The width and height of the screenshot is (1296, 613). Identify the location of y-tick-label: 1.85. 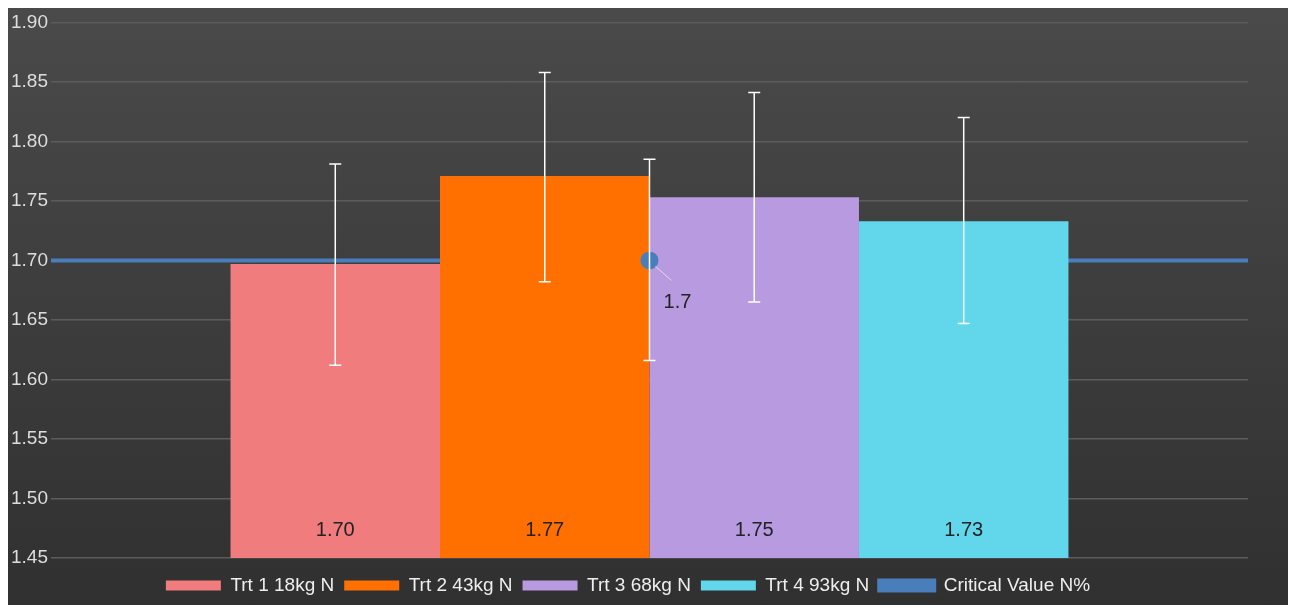
(29, 81).